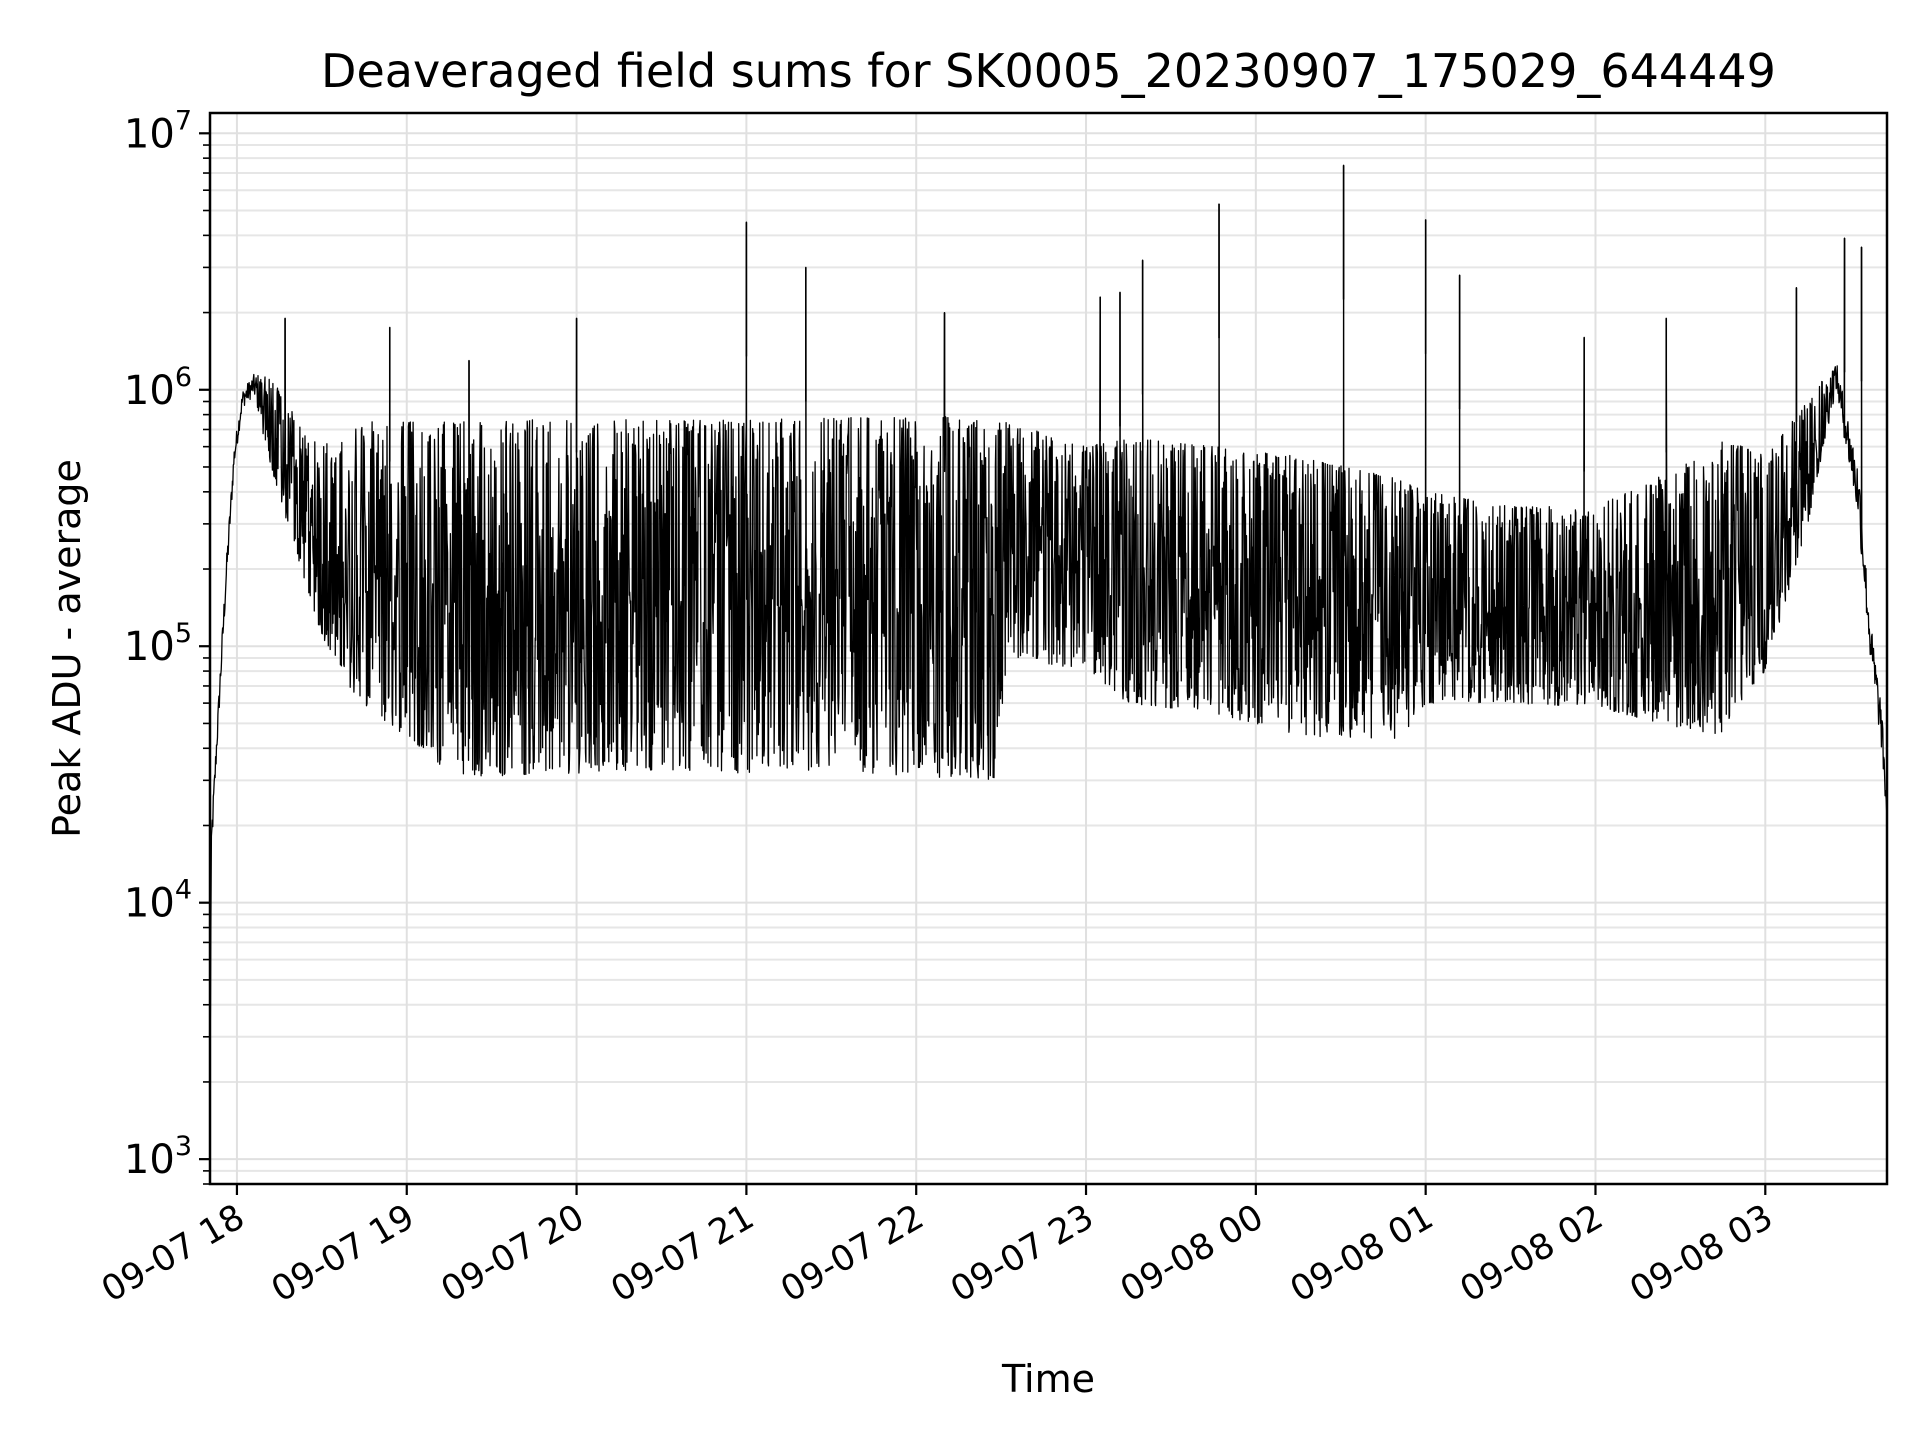  I want to click on x-tick-label: 09-07 23, so click(1022, 1253).